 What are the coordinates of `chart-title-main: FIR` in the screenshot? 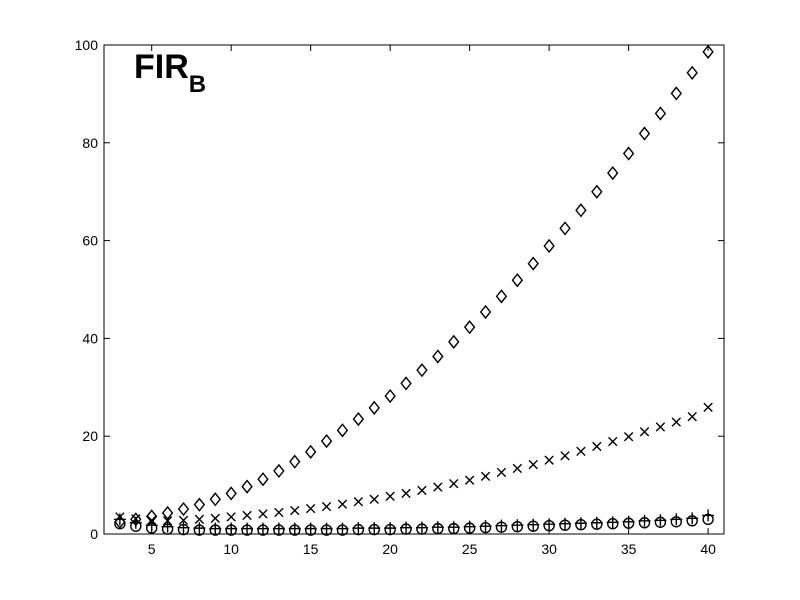 It's located at (161, 67).